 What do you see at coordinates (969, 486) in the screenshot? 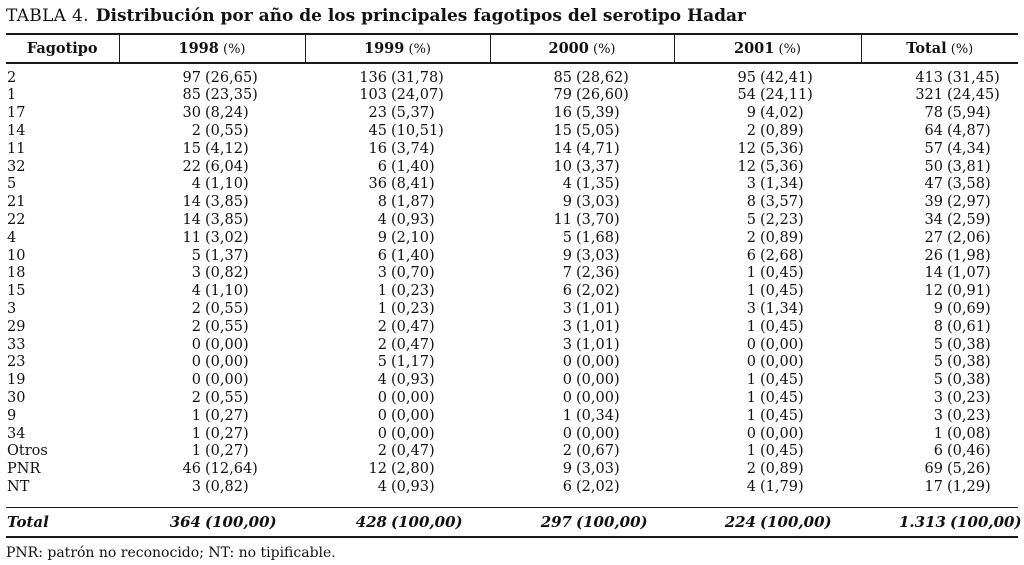
I see `percent-value: (1,29)` at bounding box center [969, 486].